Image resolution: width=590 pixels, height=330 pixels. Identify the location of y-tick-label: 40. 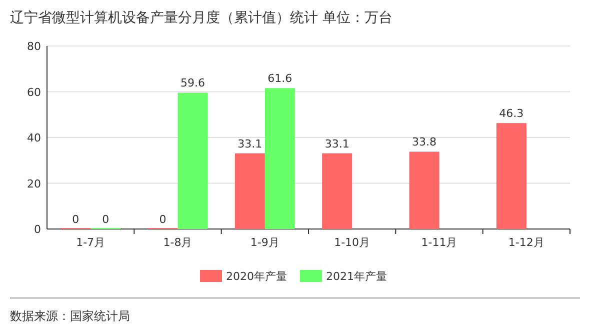
(34, 138).